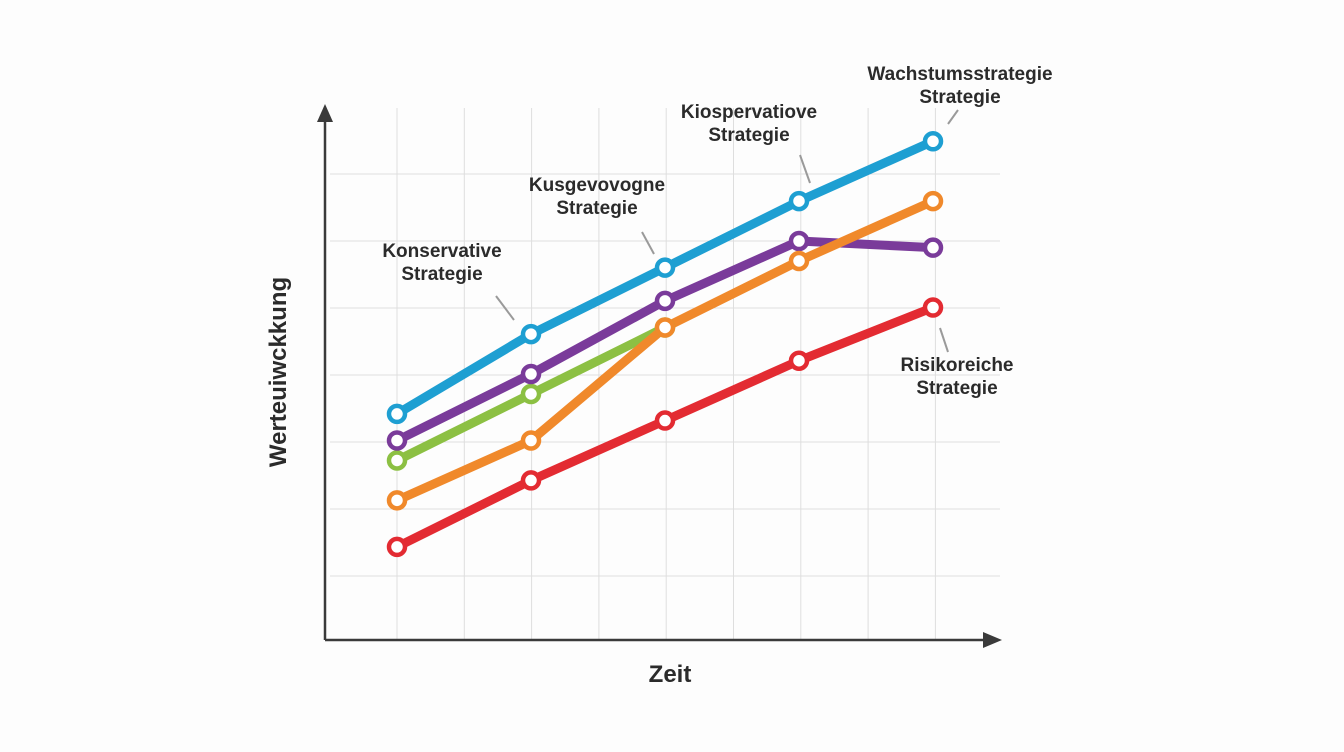  I want to click on annotation-label: Kiospervatiove Strategie, so click(749, 124).